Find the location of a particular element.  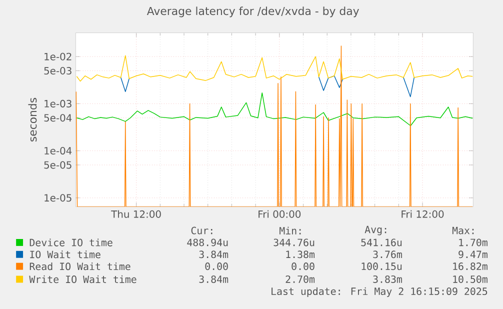

y-tick-label: 1e-05 is located at coordinates (58, 198).